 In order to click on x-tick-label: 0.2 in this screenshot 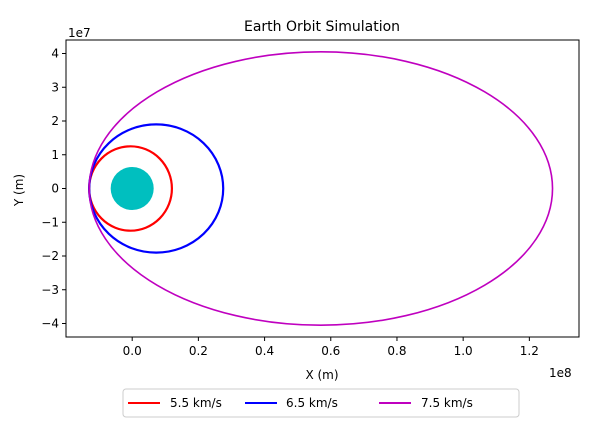, I will do `click(198, 351)`.